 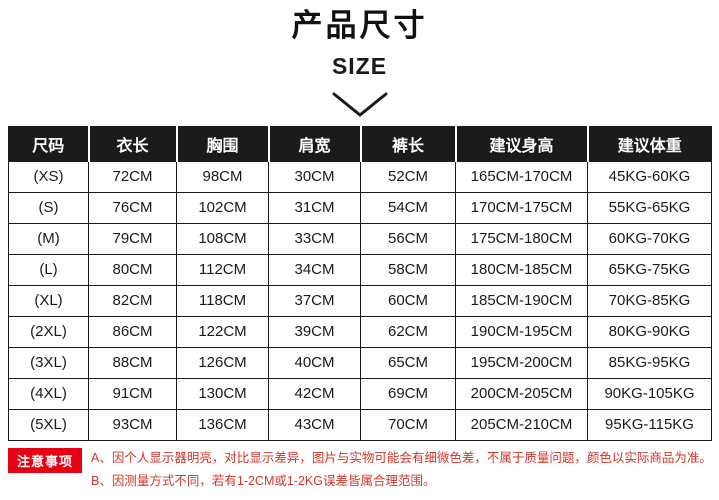 I want to click on column-header: 肩宽, so click(x=315, y=143).